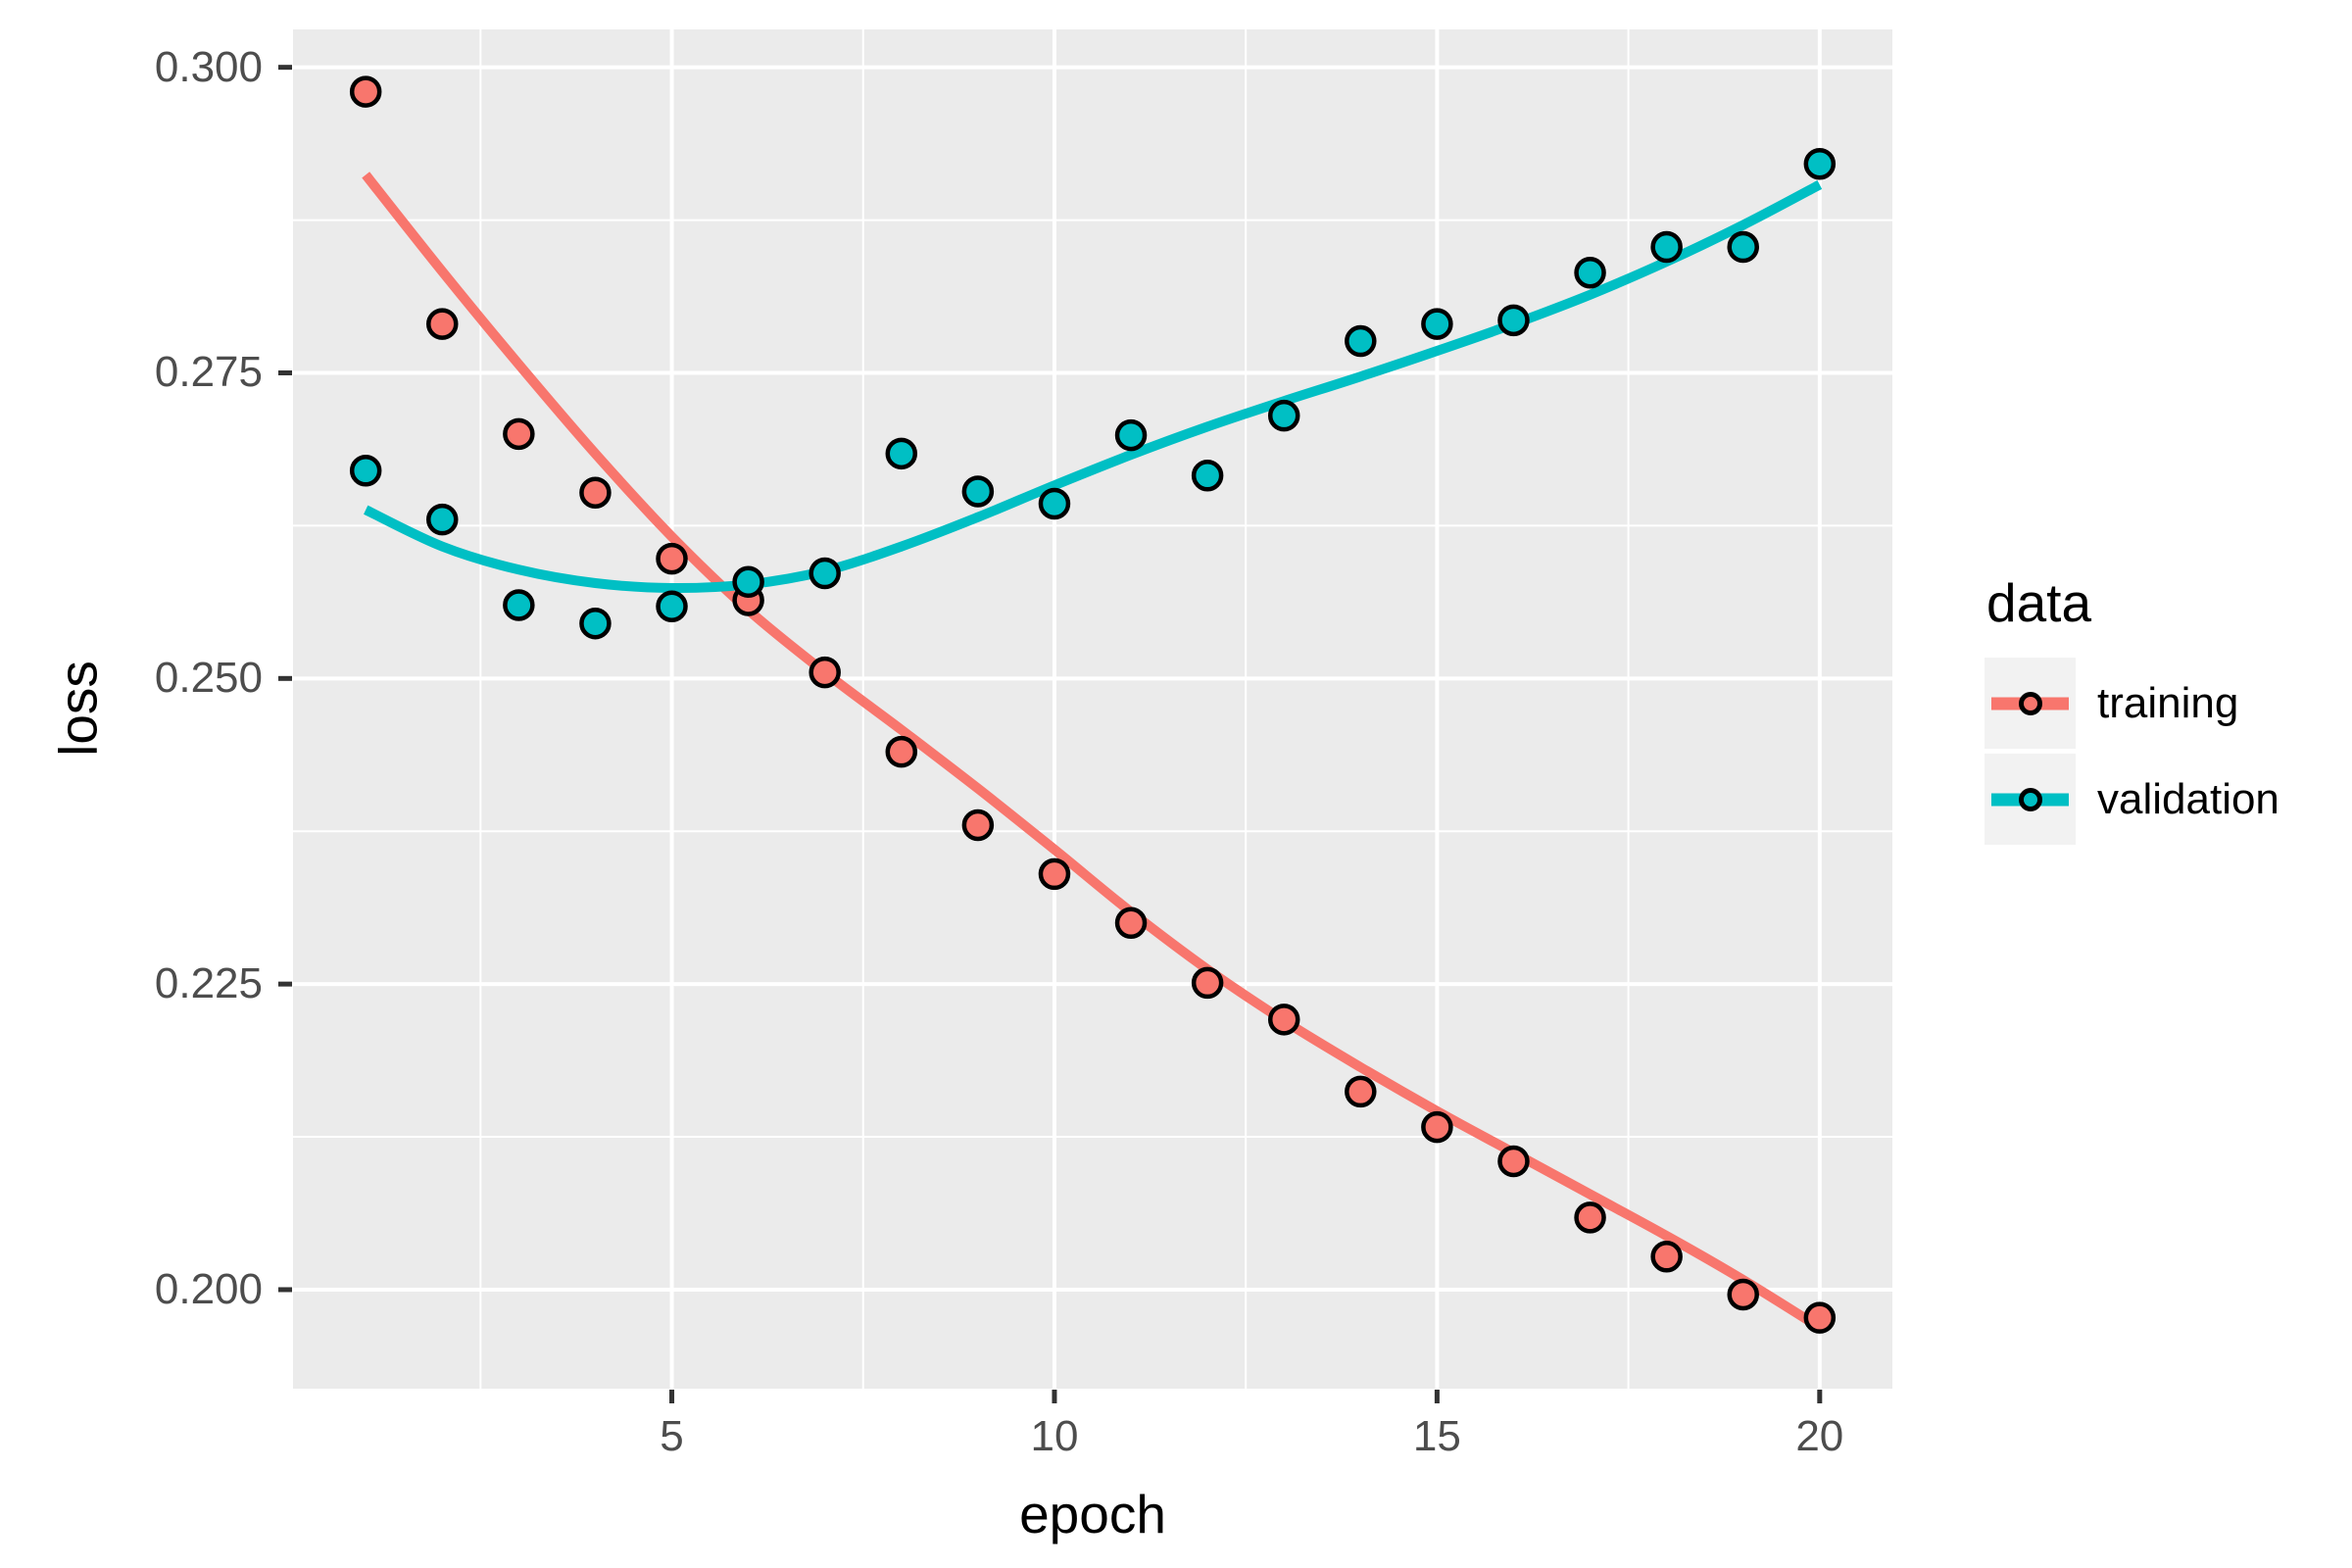 Image resolution: width=2352 pixels, height=1568 pixels. I want to click on legend-key-validation, so click(2030, 799).